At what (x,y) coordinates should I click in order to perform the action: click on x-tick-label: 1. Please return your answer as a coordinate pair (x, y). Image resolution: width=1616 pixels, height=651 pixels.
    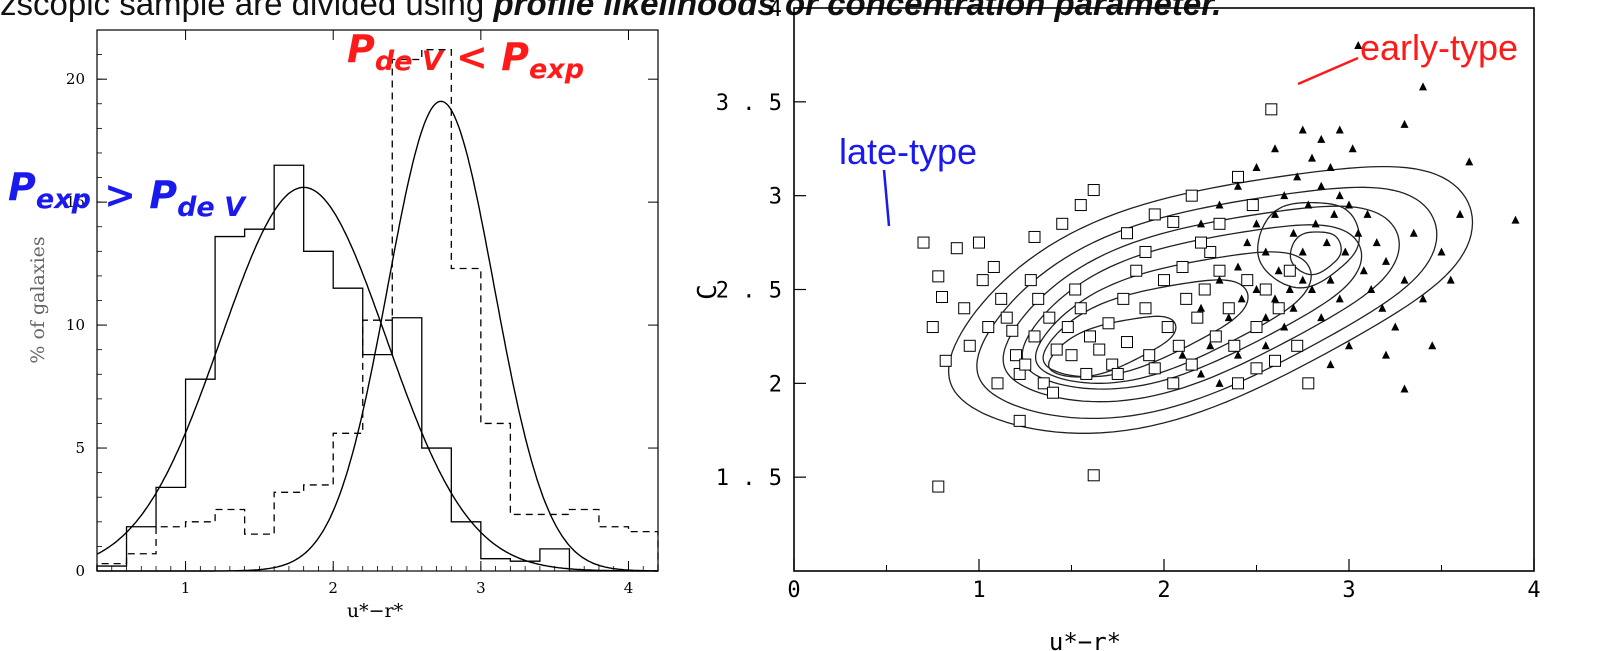
    Looking at the image, I should click on (186, 588).